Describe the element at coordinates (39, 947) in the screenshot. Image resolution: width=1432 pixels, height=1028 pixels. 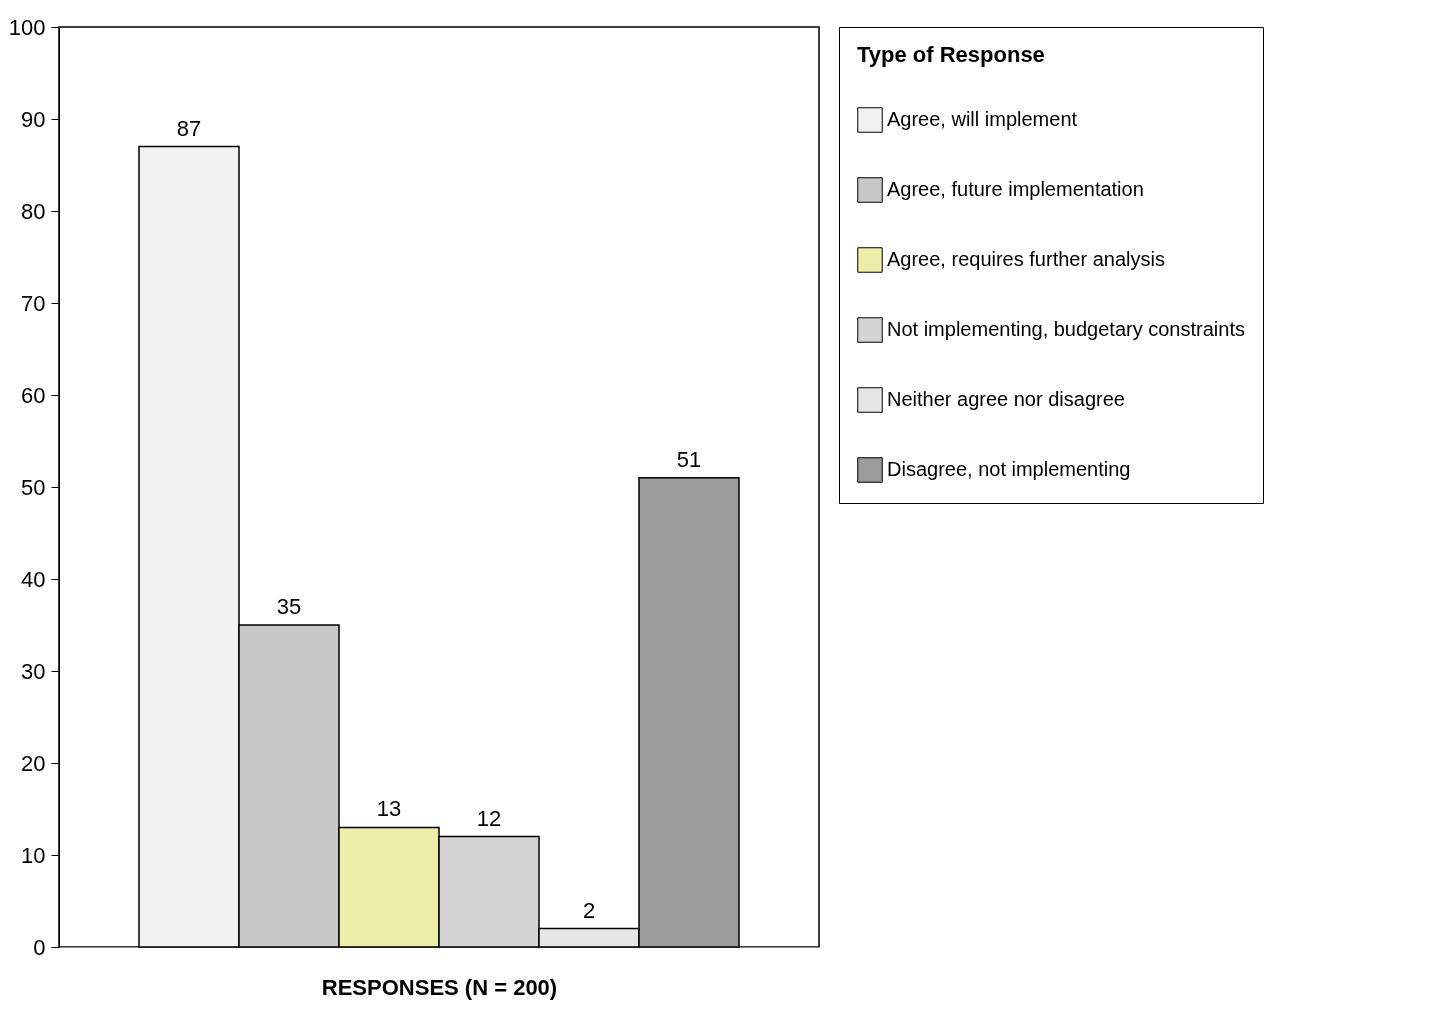
I see `y-tick-label: 0` at that location.